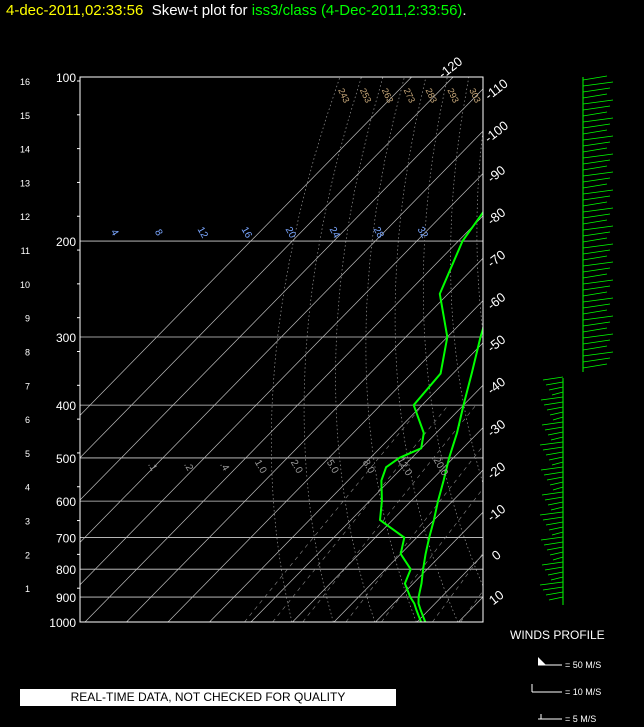  What do you see at coordinates (27, 352) in the screenshot?
I see `height-label-8: 8` at bounding box center [27, 352].